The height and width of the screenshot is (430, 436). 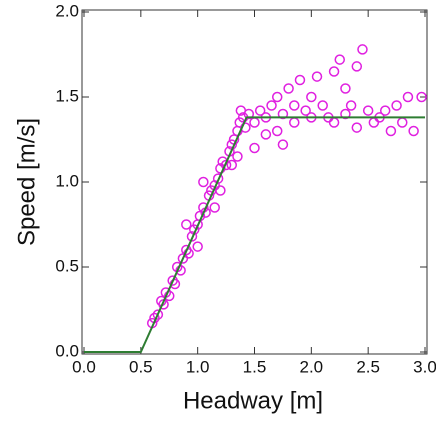 What do you see at coordinates (312, 366) in the screenshot?
I see `x-tick-label: 2.0` at bounding box center [312, 366].